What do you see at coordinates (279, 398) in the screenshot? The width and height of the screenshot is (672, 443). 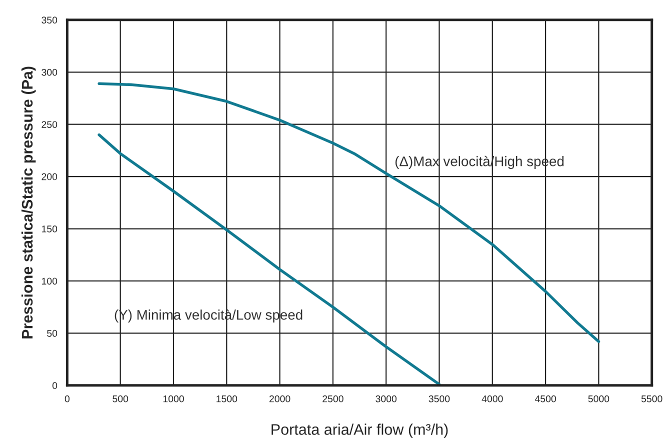 I see `x-tick-label: 2000` at bounding box center [279, 398].